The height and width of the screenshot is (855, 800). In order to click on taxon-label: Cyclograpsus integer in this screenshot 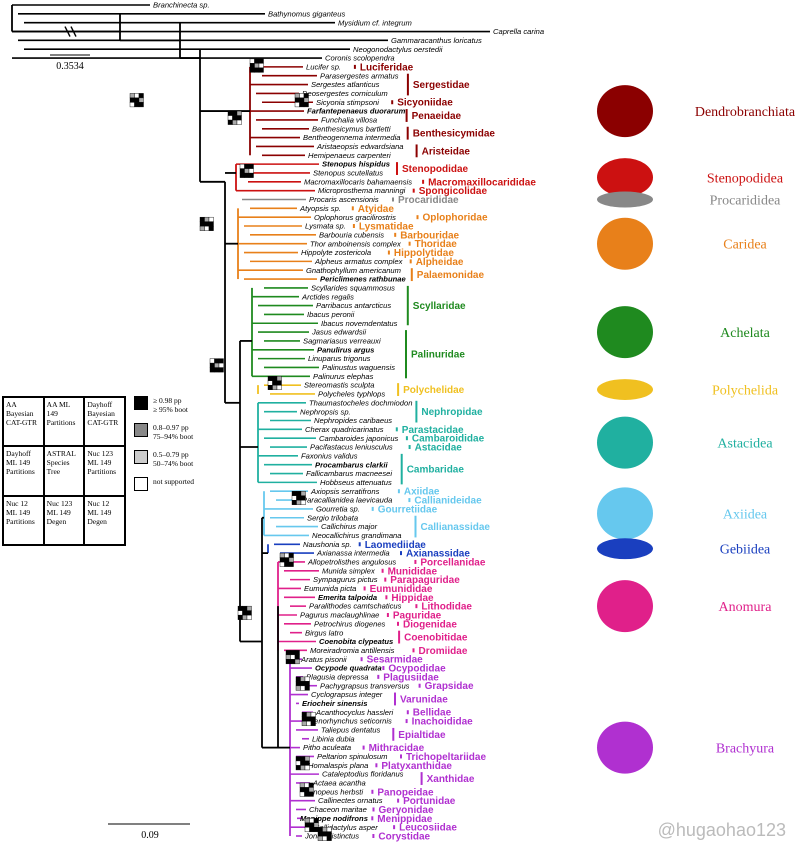, I will do `click(347, 694)`.